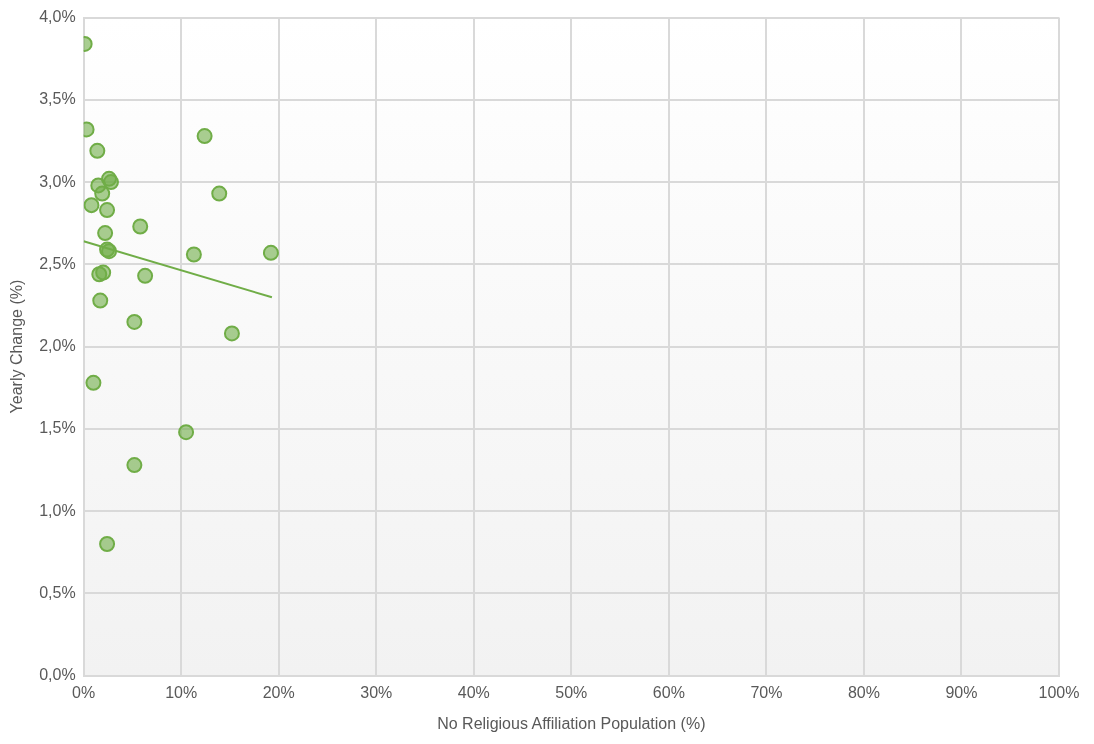  What do you see at coordinates (57, 181) in the screenshot?
I see `y-tick-label: 3,0%` at bounding box center [57, 181].